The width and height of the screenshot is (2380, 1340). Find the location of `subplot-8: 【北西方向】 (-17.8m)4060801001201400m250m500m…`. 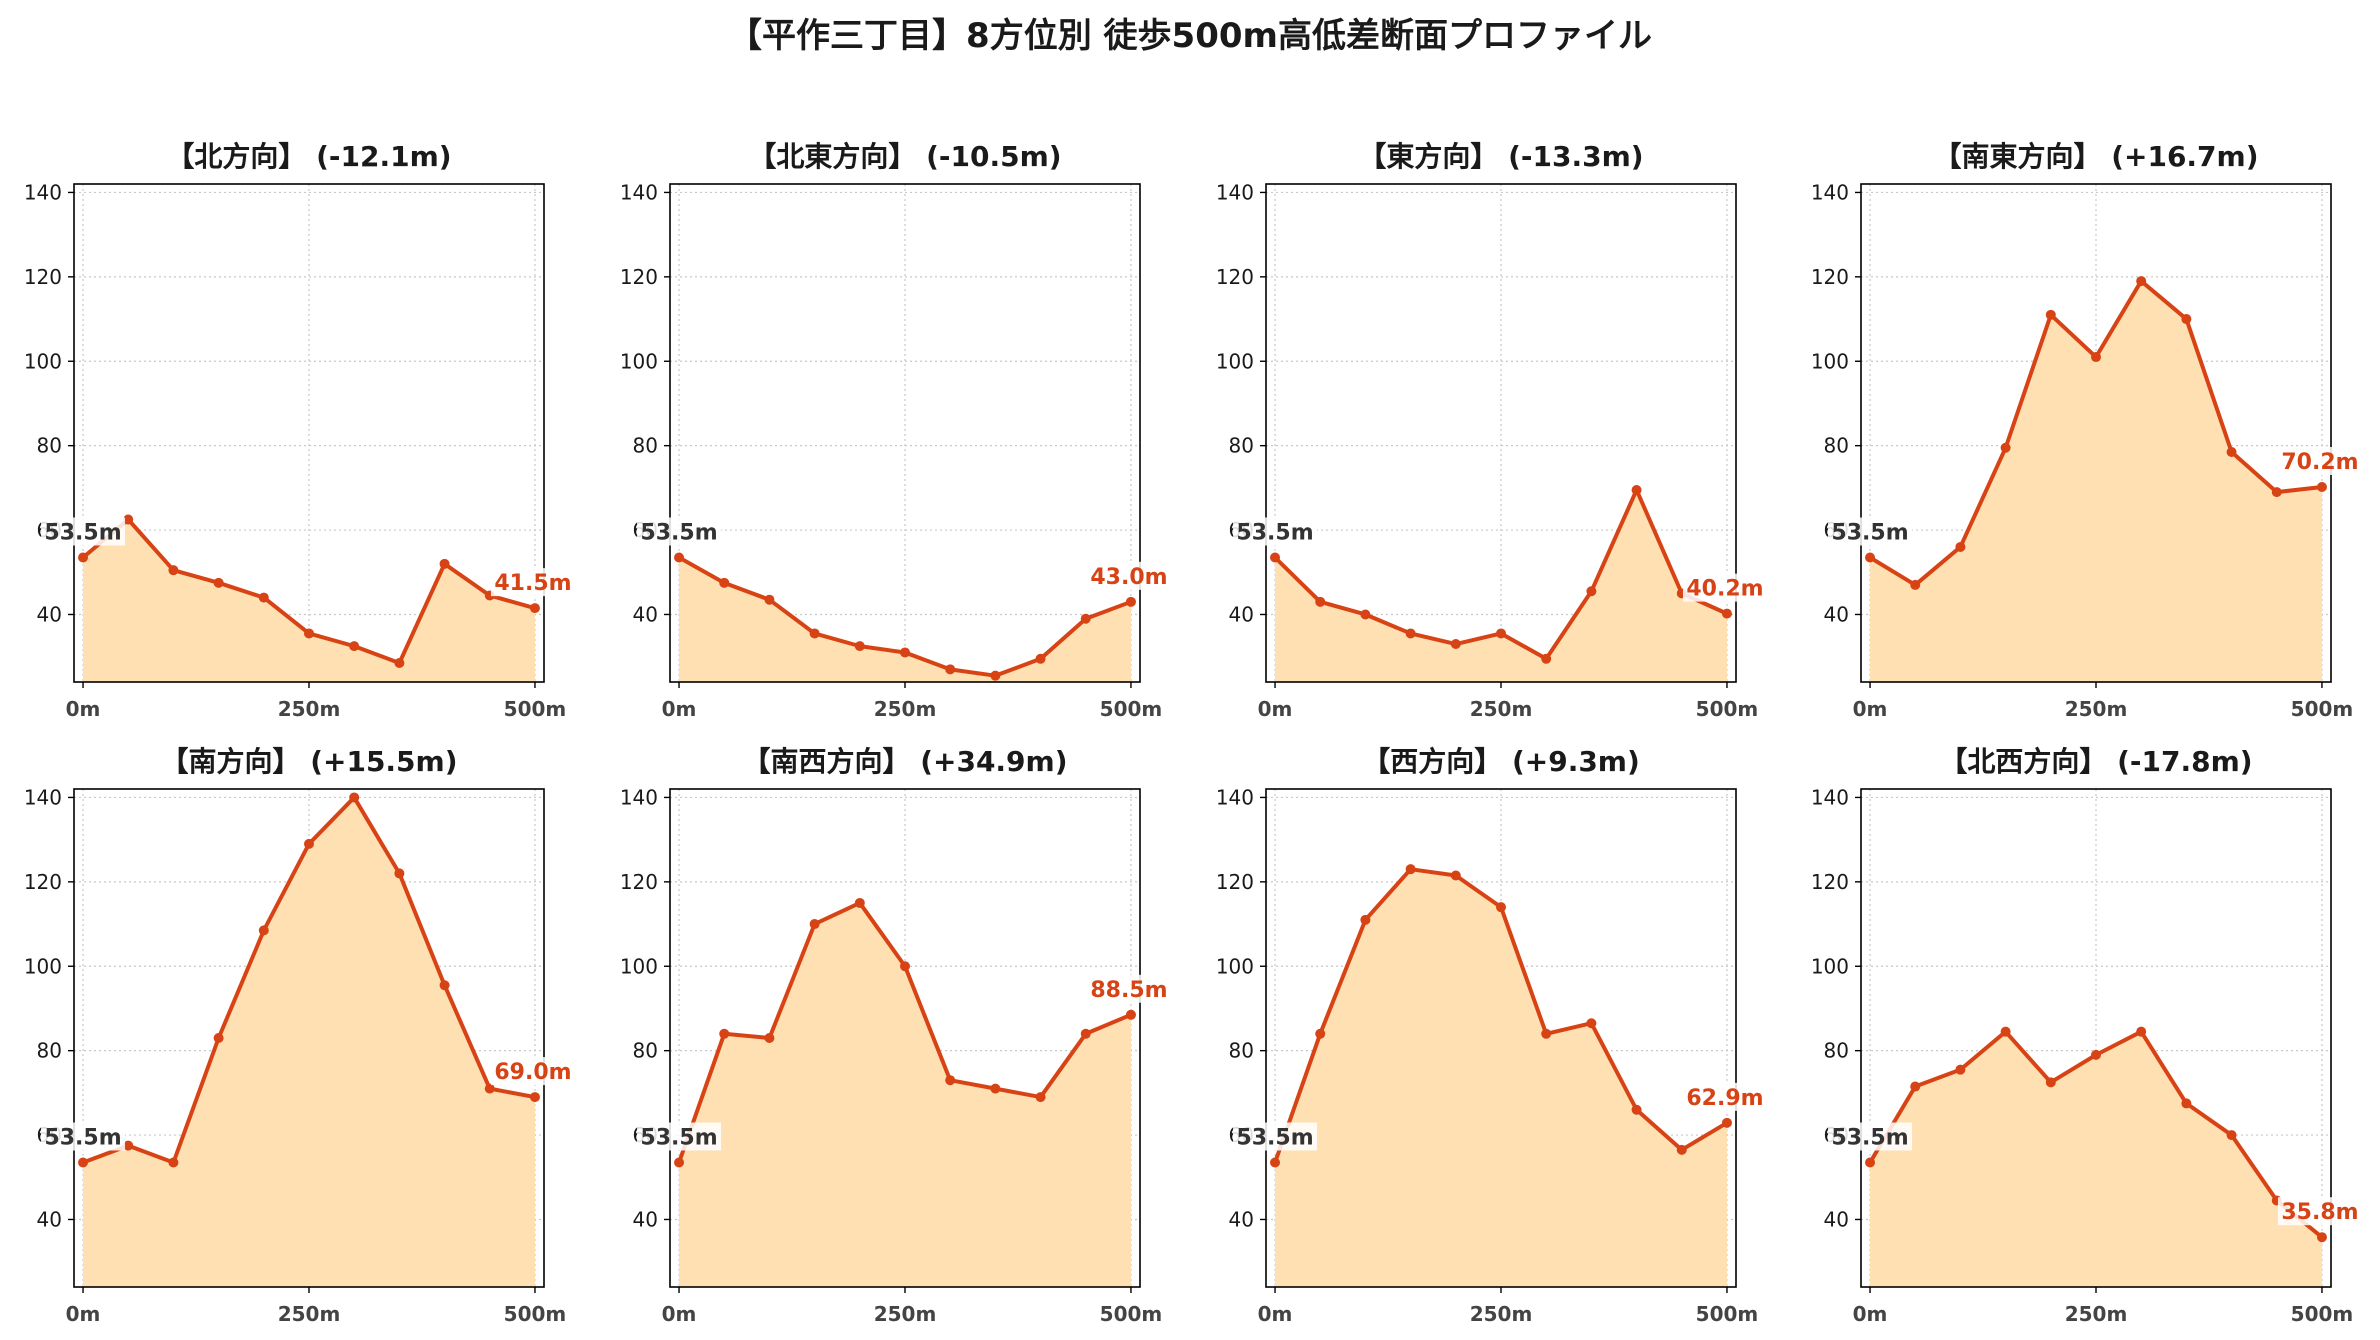

subplot-8: 【北西方向】 (-17.8m)4060801001201400m250m500m… is located at coordinates (2086, 1035).